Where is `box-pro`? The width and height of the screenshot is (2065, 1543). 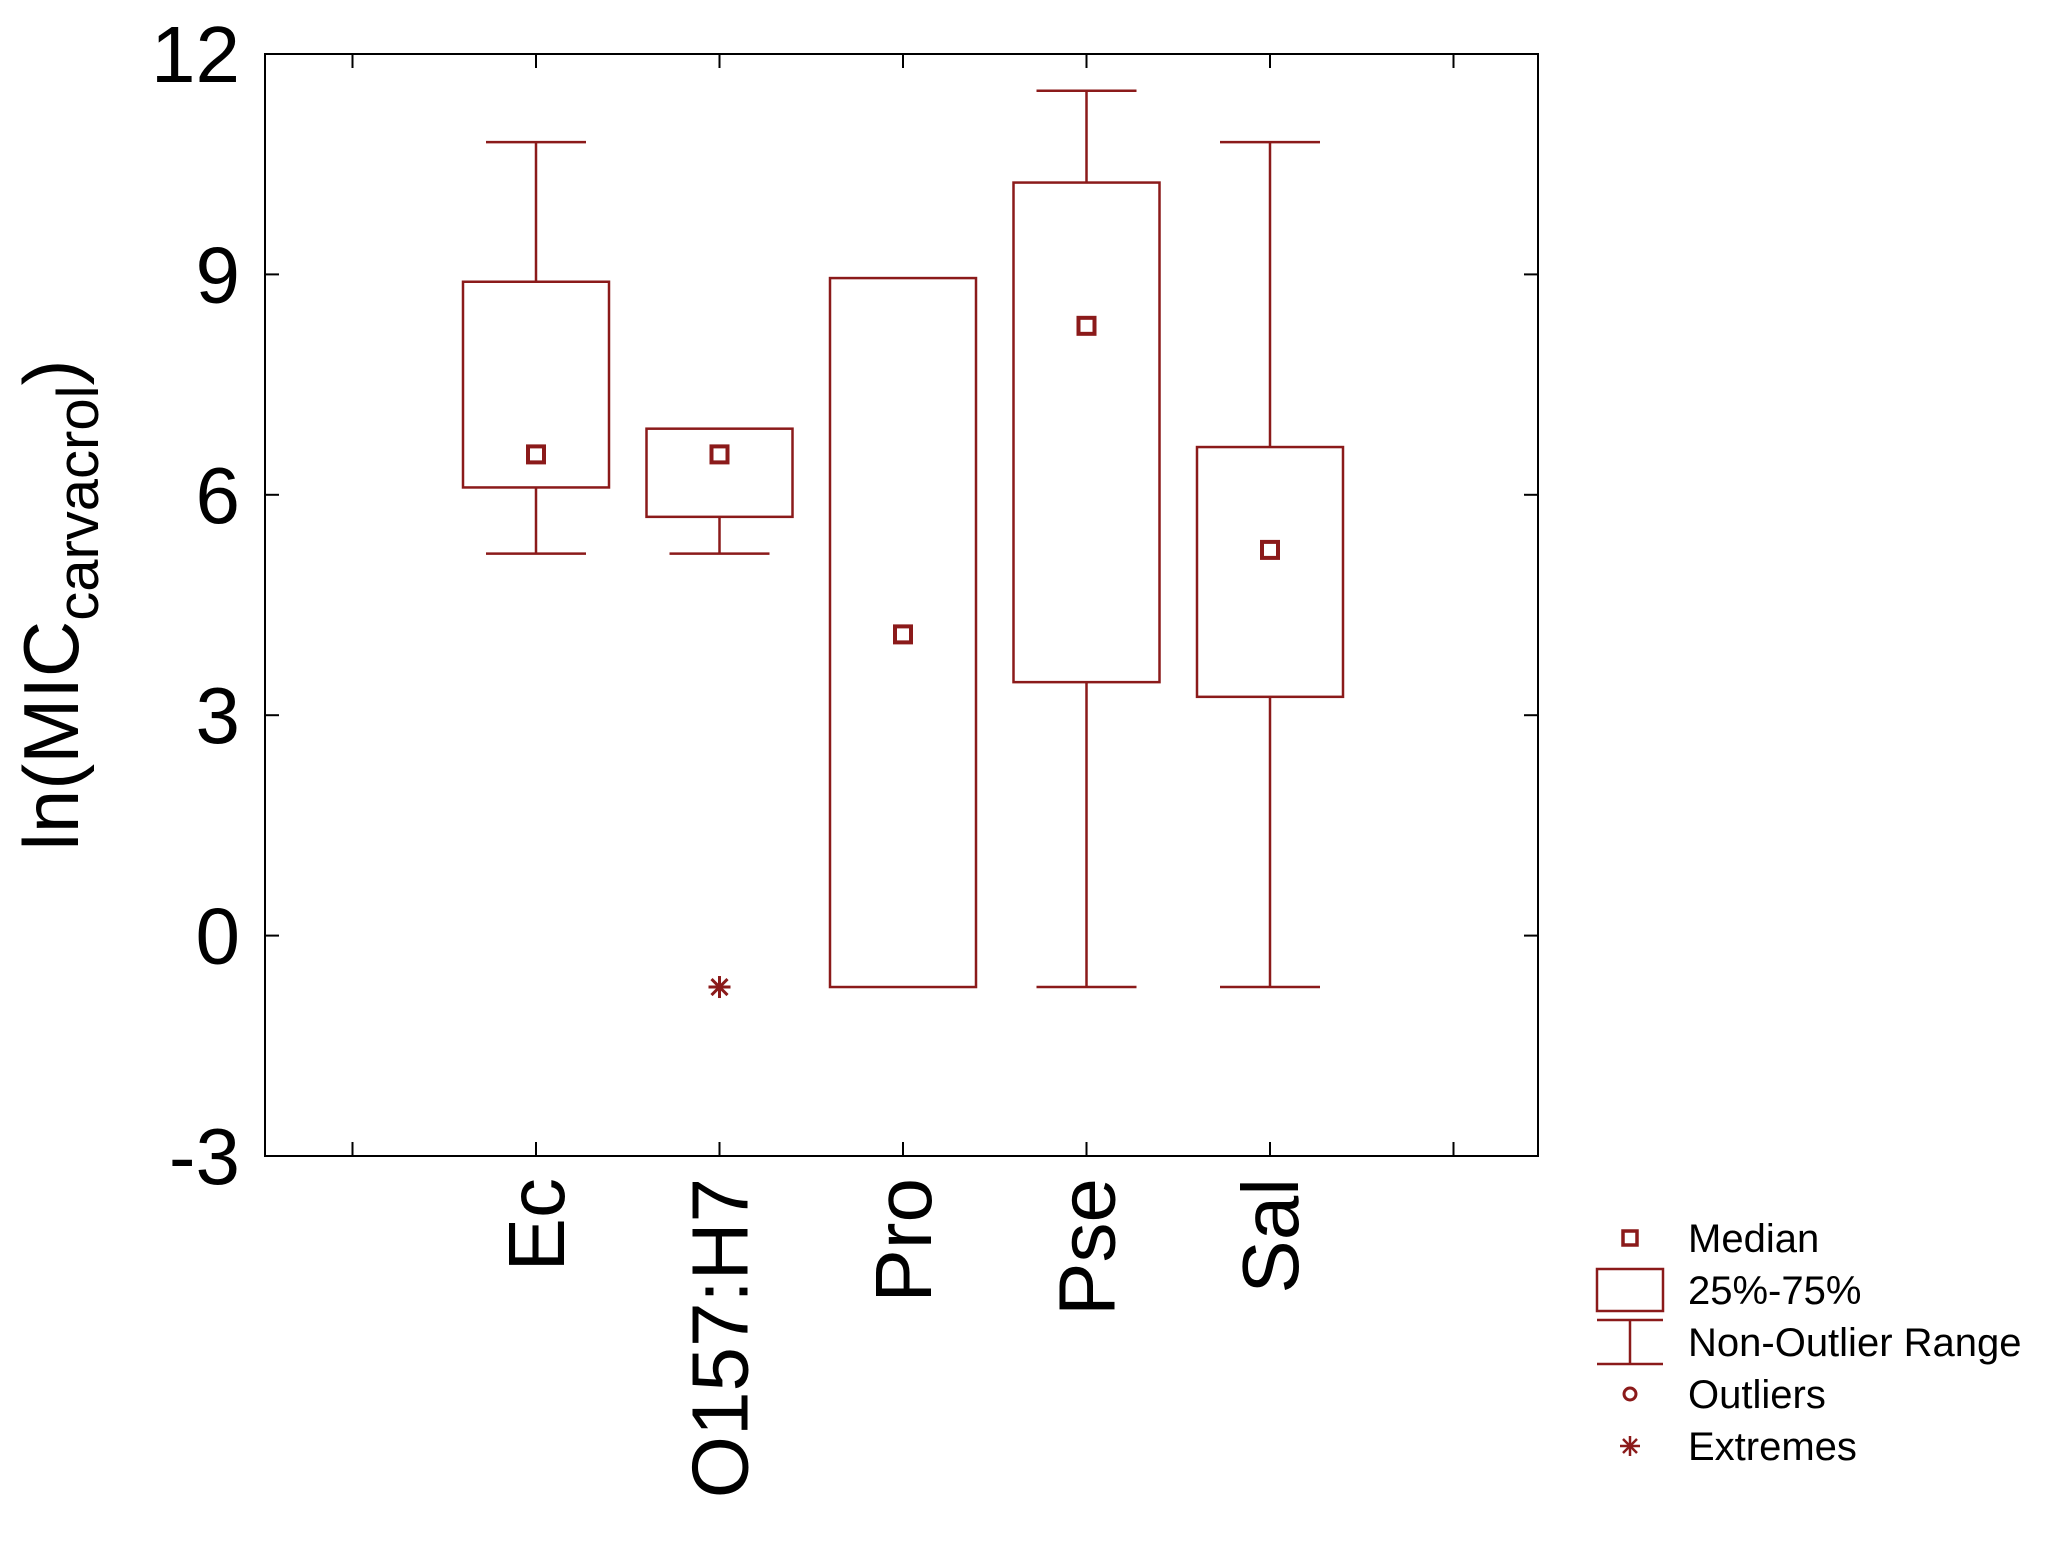 box-pro is located at coordinates (903, 632).